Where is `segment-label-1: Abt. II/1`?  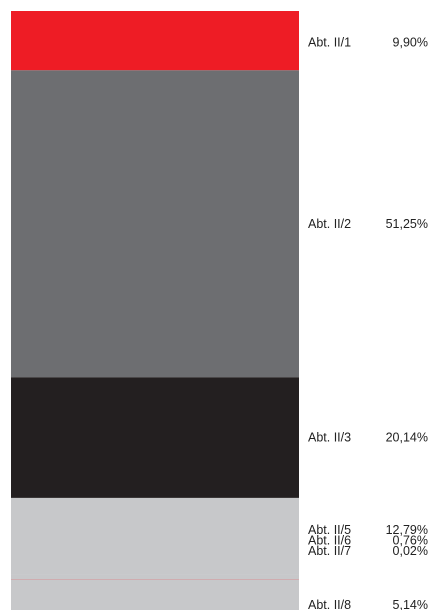
segment-label-1: Abt. II/1 is located at coordinates (329, 42).